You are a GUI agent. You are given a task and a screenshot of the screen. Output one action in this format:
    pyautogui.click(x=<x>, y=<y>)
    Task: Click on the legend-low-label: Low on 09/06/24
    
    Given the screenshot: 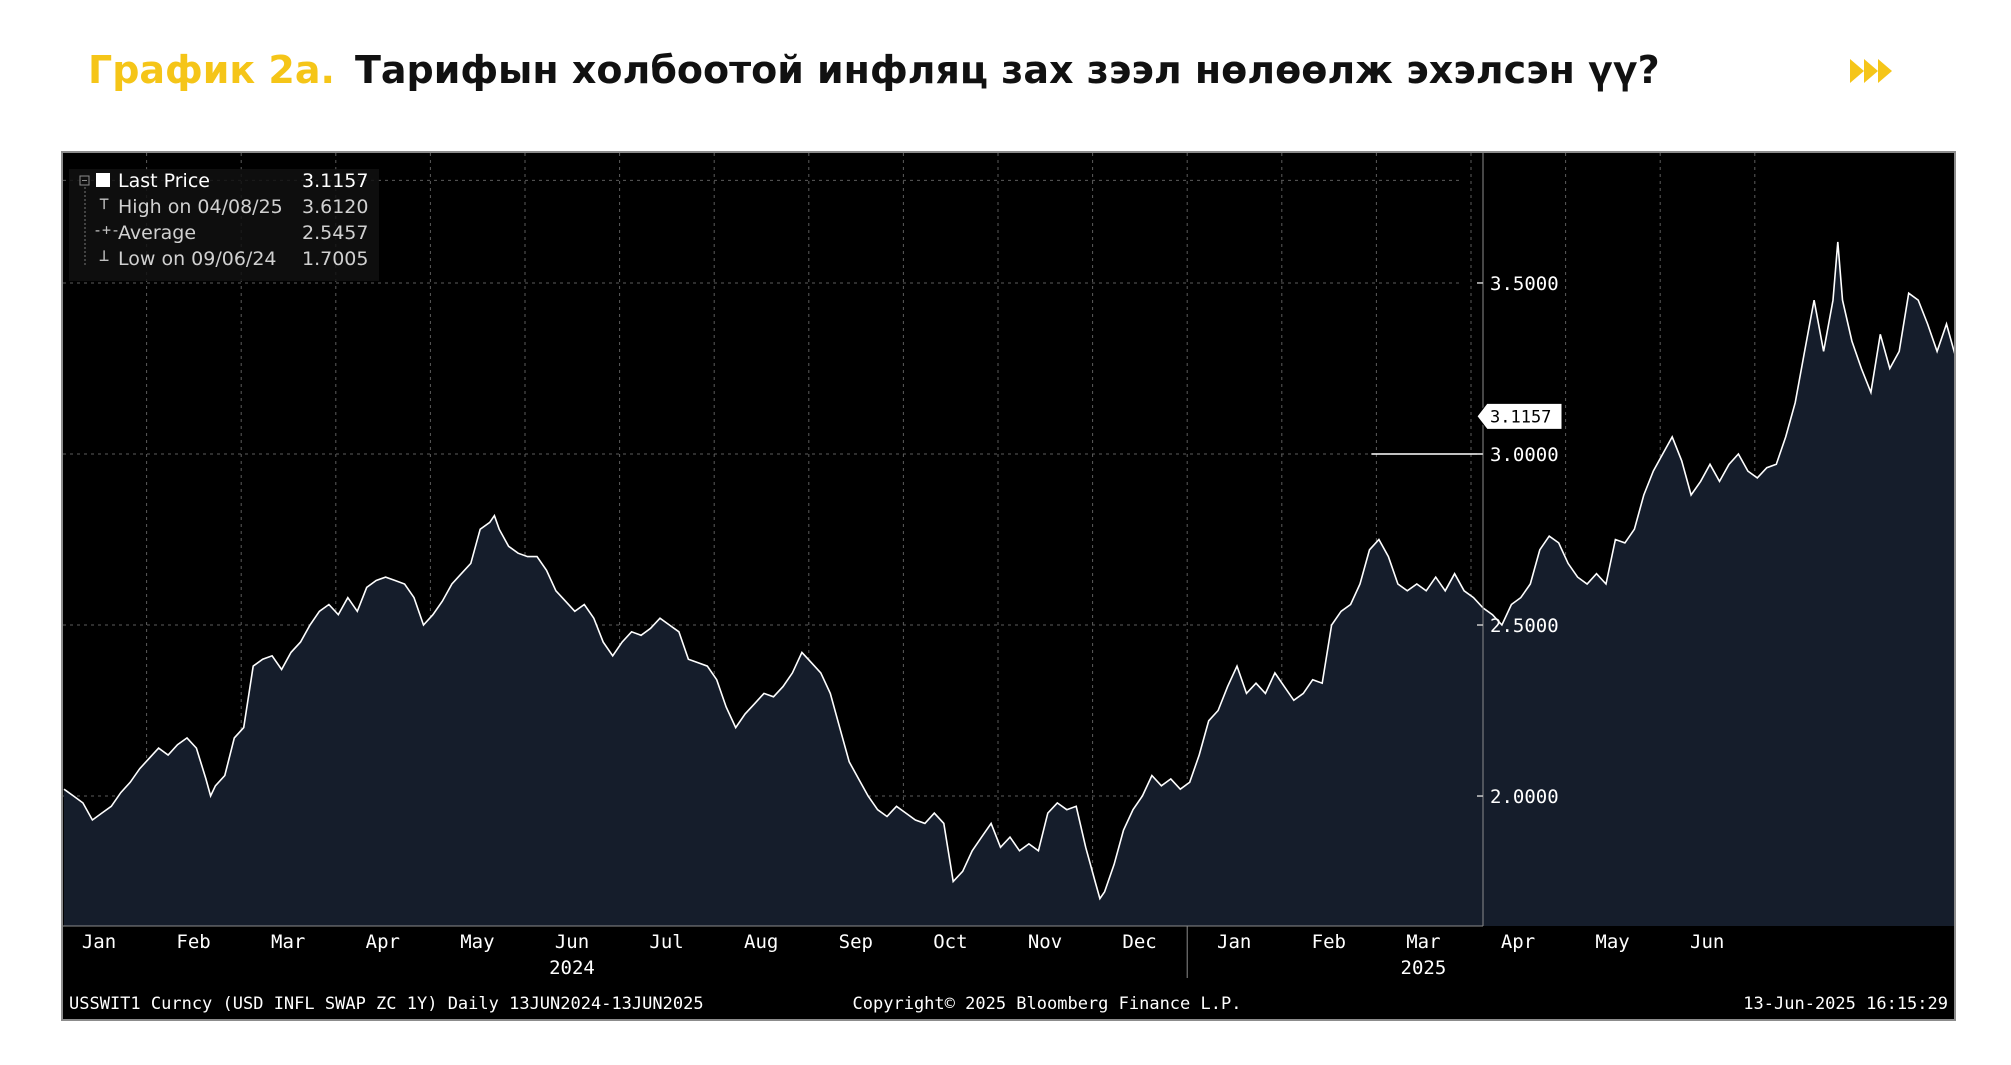 What is the action you would take?
    pyautogui.click(x=197, y=259)
    